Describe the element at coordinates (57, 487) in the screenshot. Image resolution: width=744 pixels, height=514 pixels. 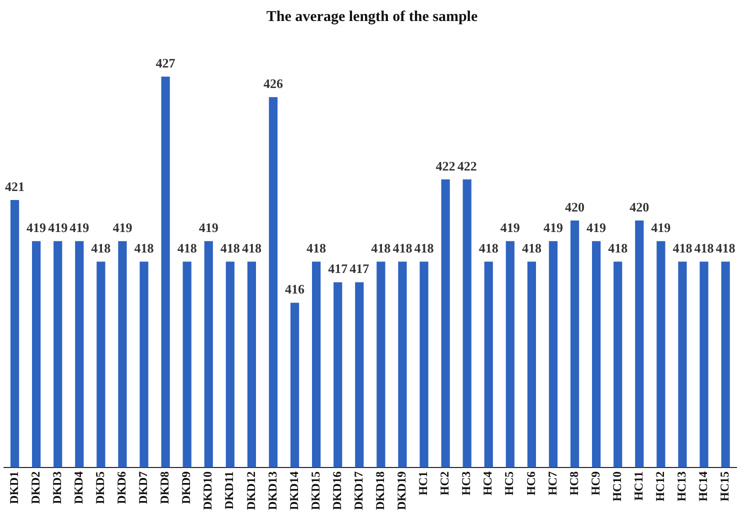
I see `x-tick-label: DKD3` at that location.